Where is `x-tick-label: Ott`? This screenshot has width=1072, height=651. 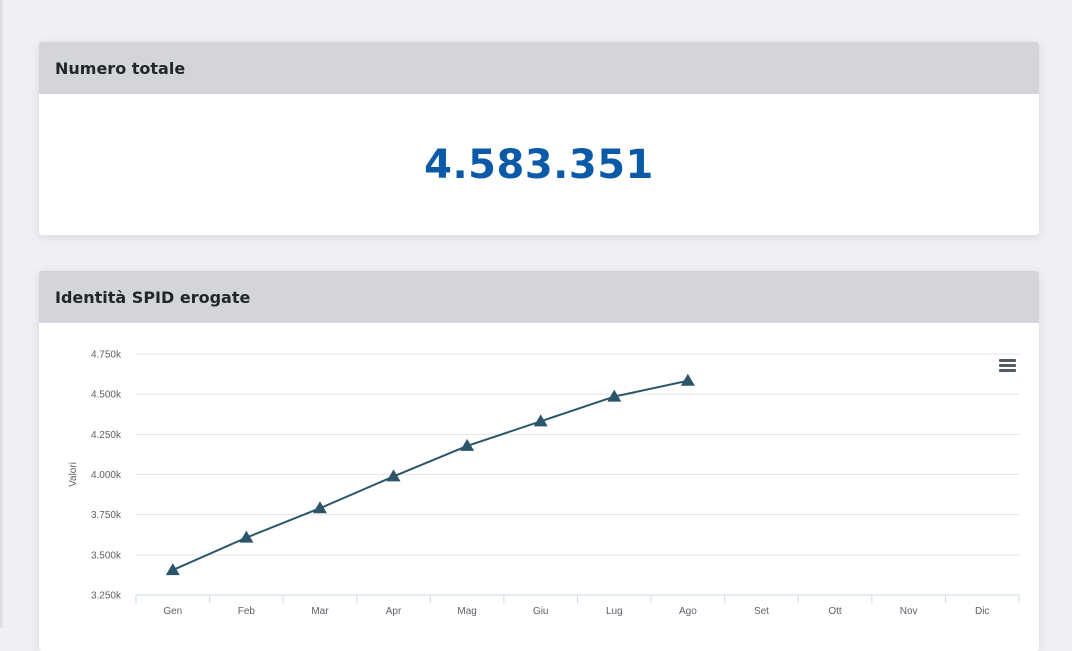 x-tick-label: Ott is located at coordinates (835, 611).